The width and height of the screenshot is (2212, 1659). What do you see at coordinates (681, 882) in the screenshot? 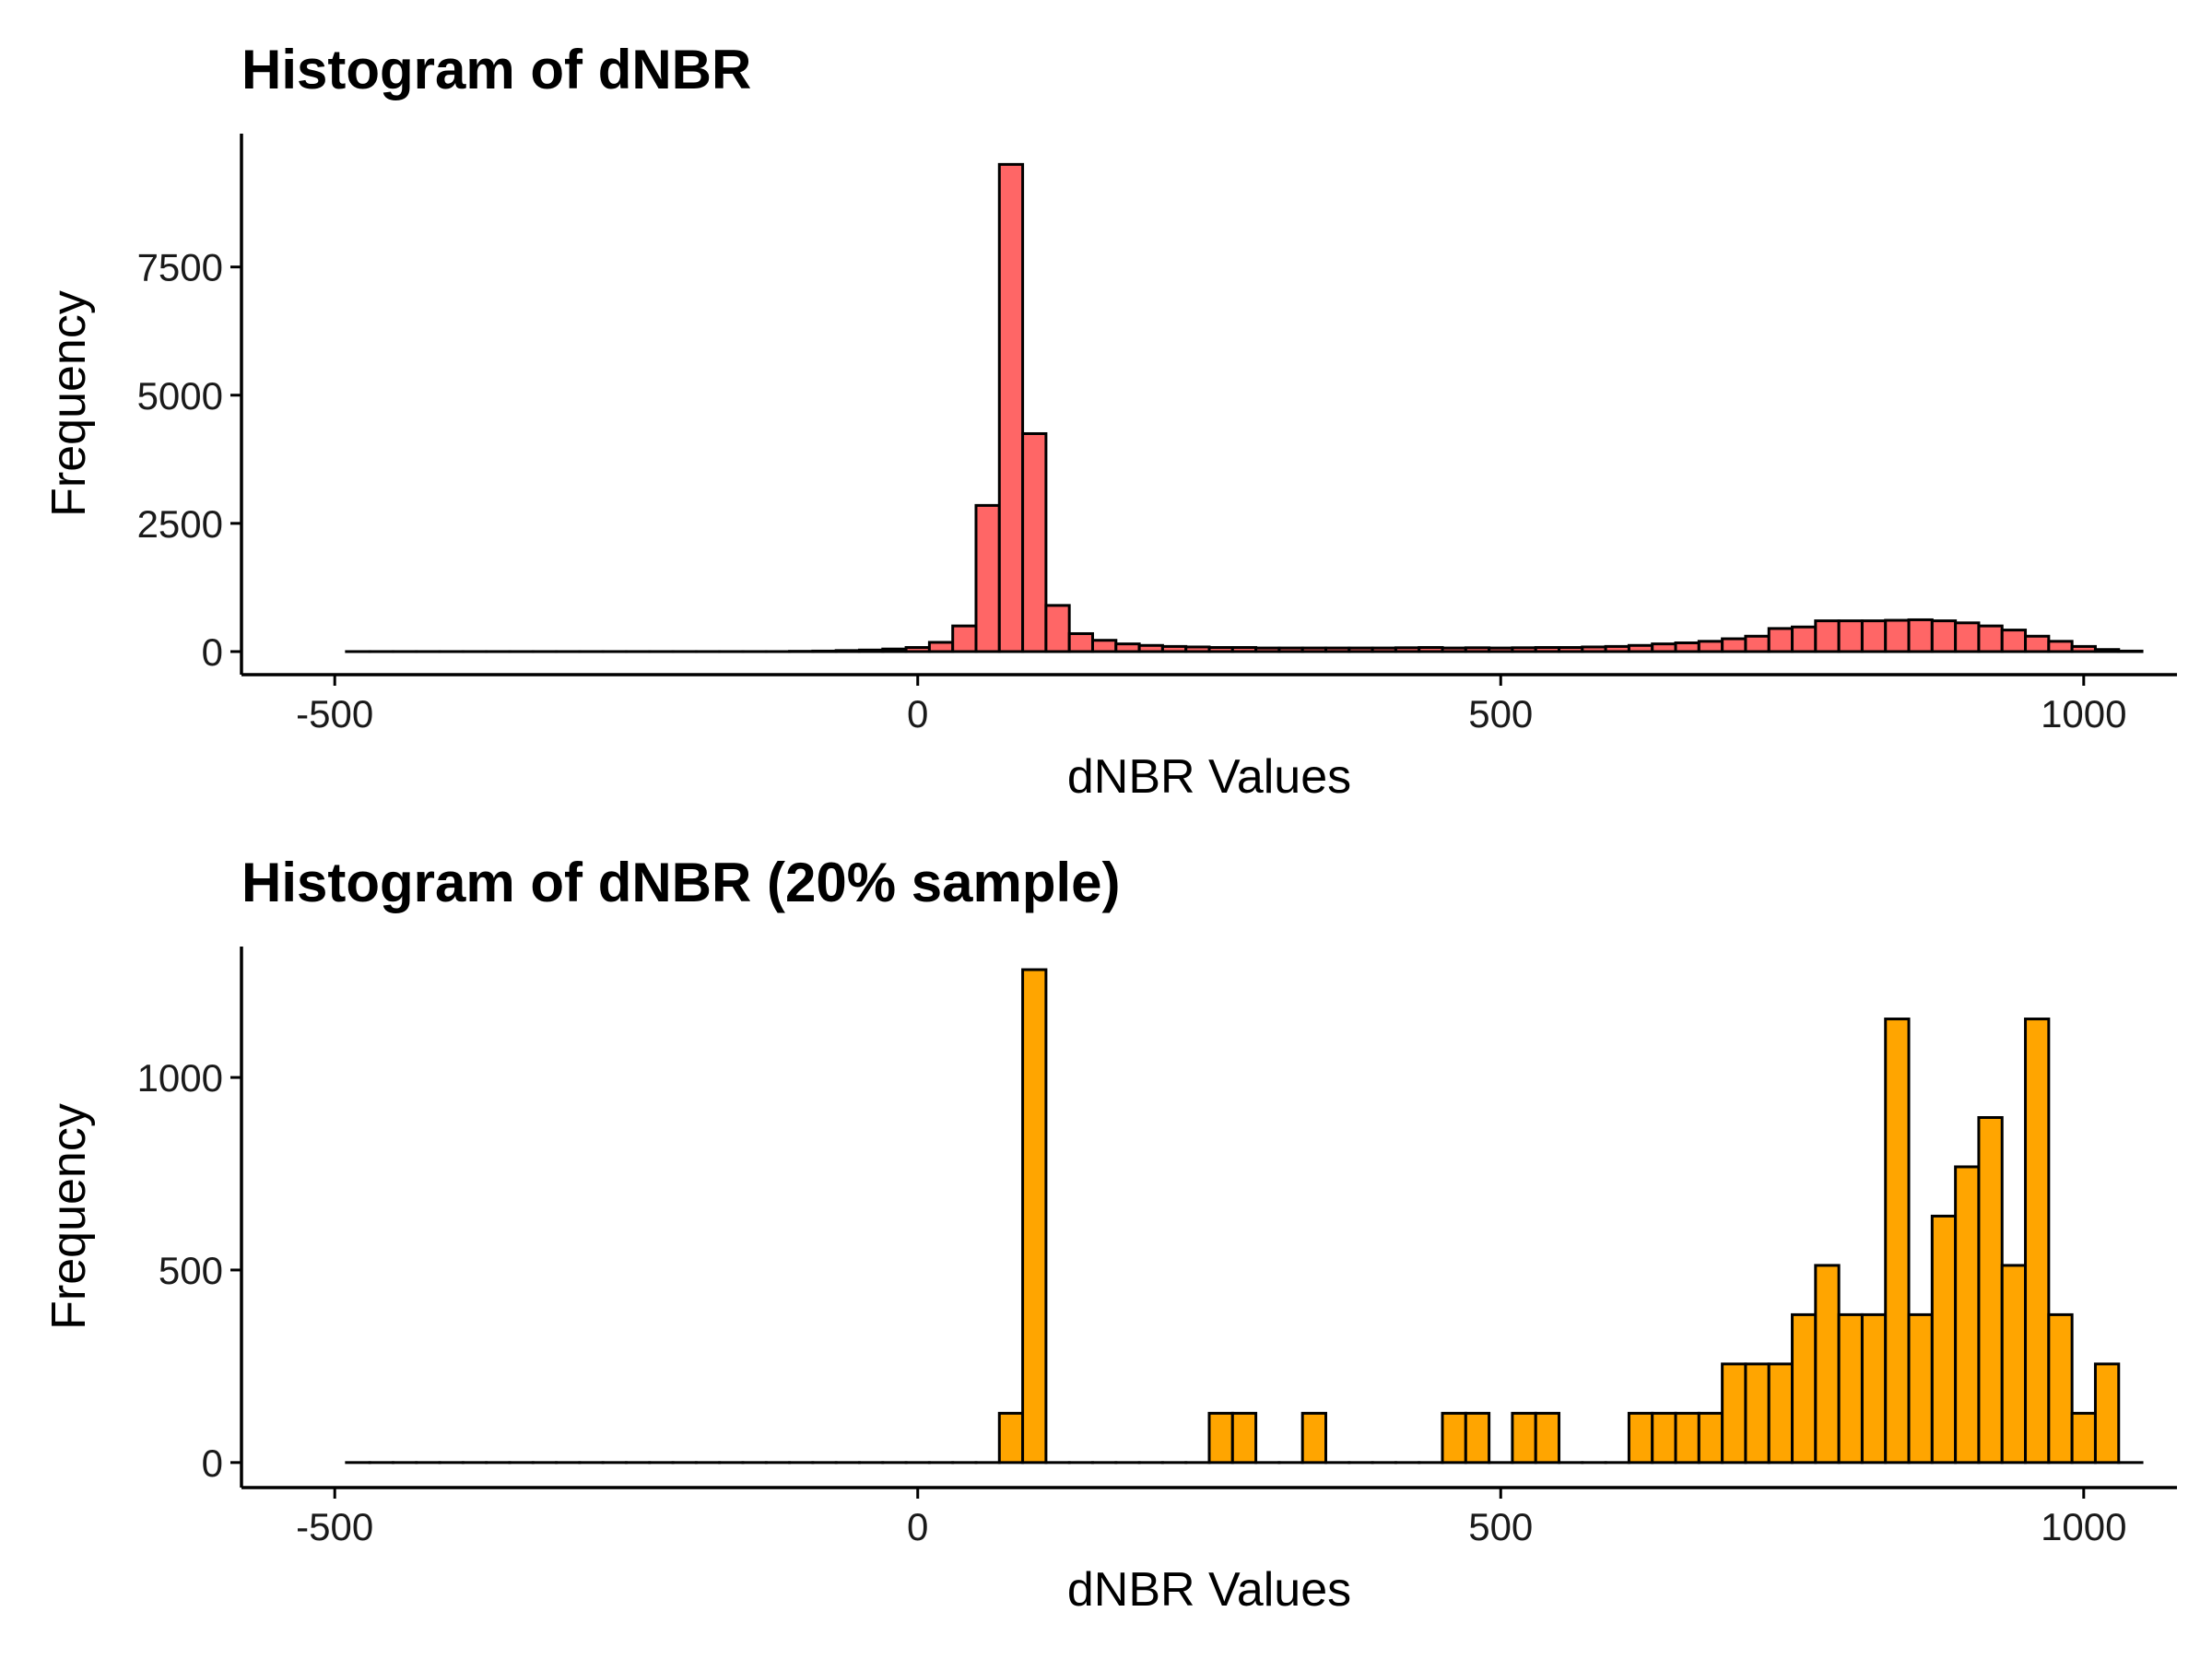
I see `chart-2-title: Histogram of dNBR (20% sample)` at bounding box center [681, 882].